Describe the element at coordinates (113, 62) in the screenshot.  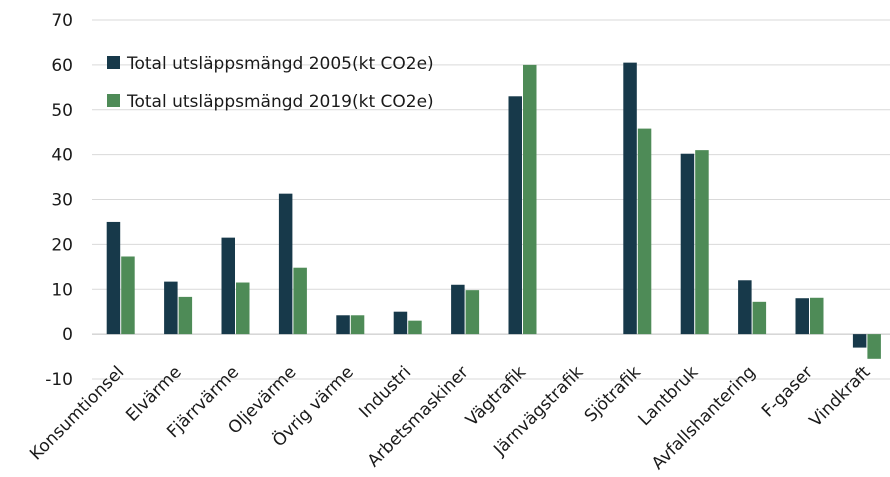
I see `legend-swatch-series-2005` at that location.